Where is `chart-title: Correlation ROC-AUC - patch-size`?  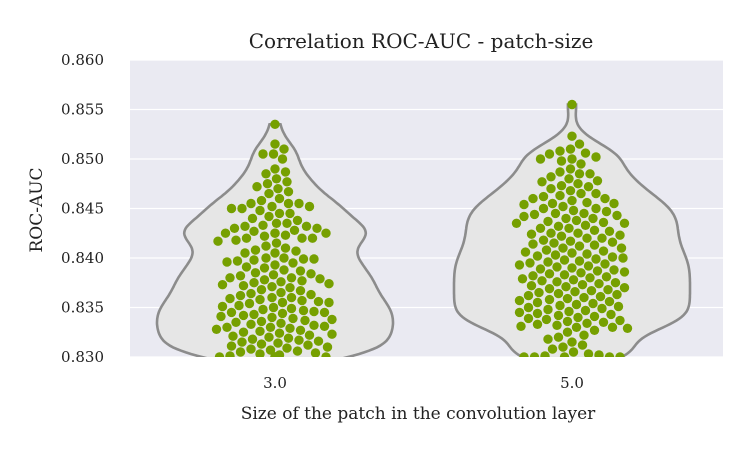
chart-title: Correlation ROC-AUC - patch-size is located at coordinates (421, 41).